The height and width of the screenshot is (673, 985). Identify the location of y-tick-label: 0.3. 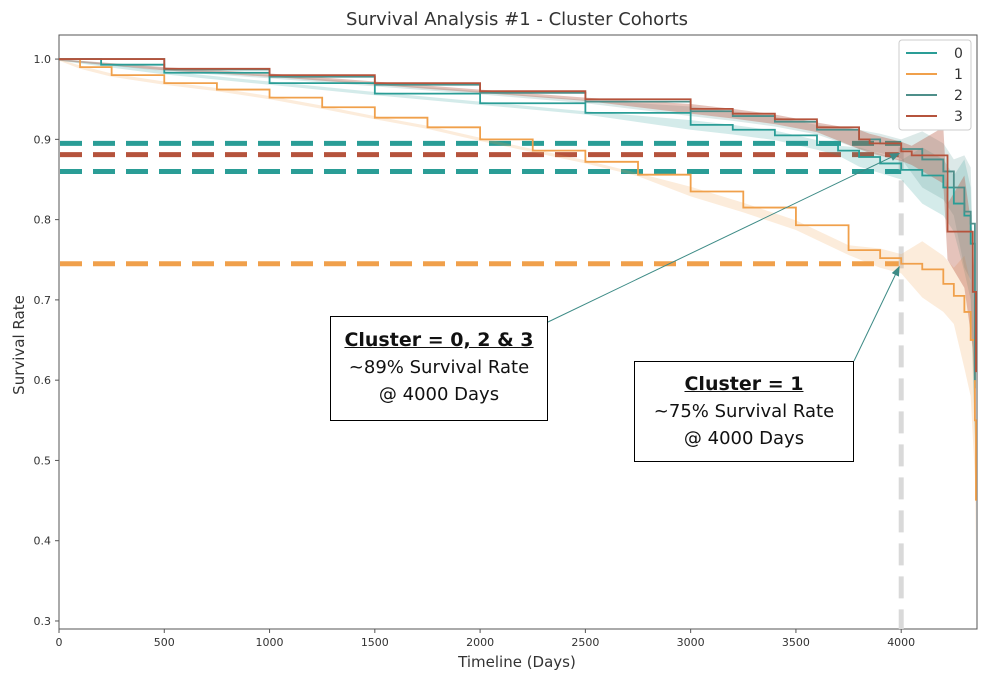
(43, 621).